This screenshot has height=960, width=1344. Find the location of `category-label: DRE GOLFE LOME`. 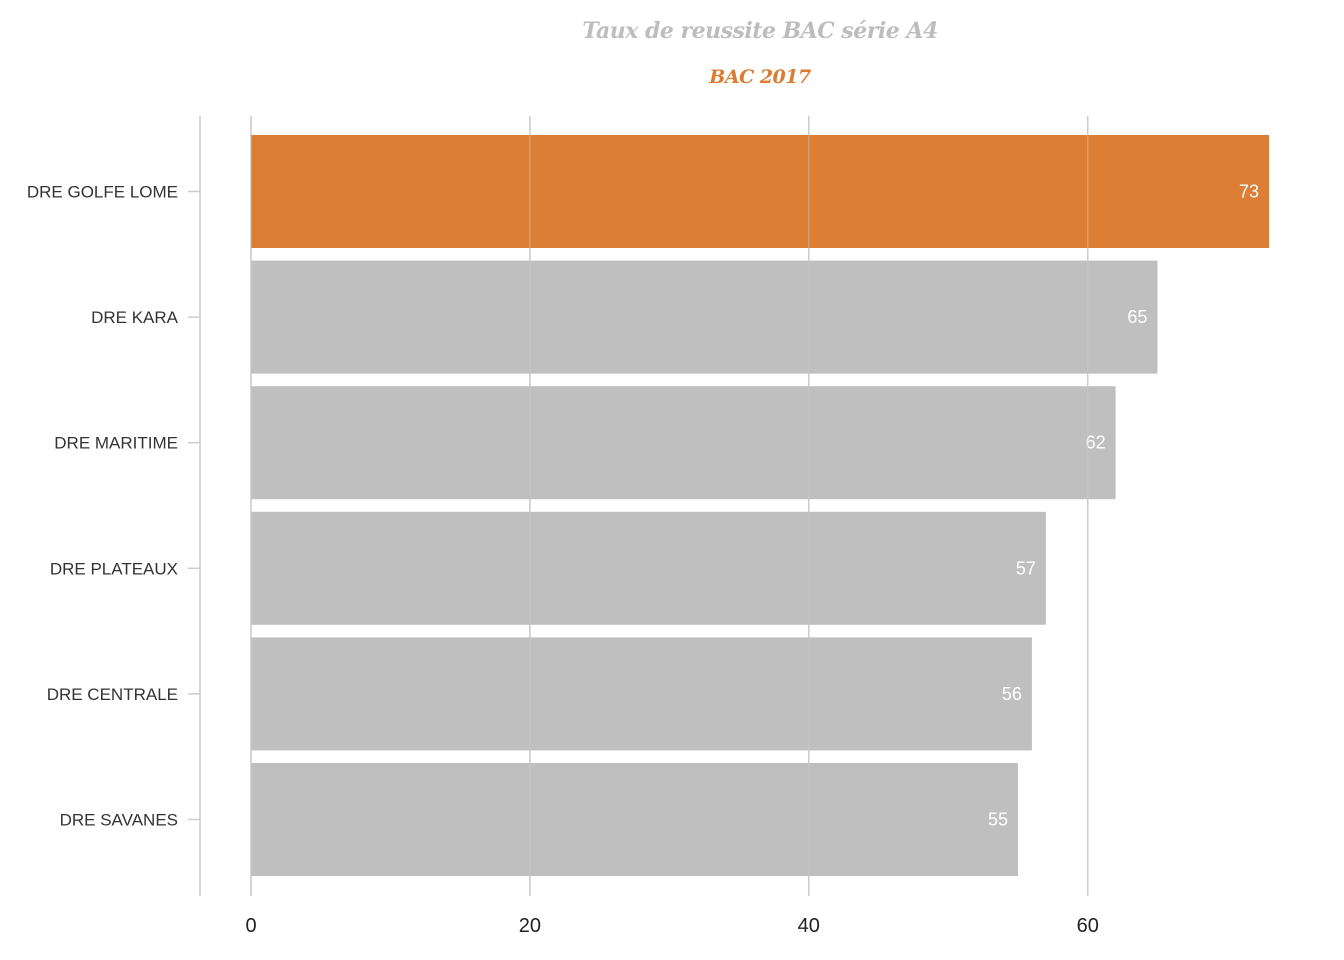

category-label: DRE GOLFE LOME is located at coordinates (102, 192).